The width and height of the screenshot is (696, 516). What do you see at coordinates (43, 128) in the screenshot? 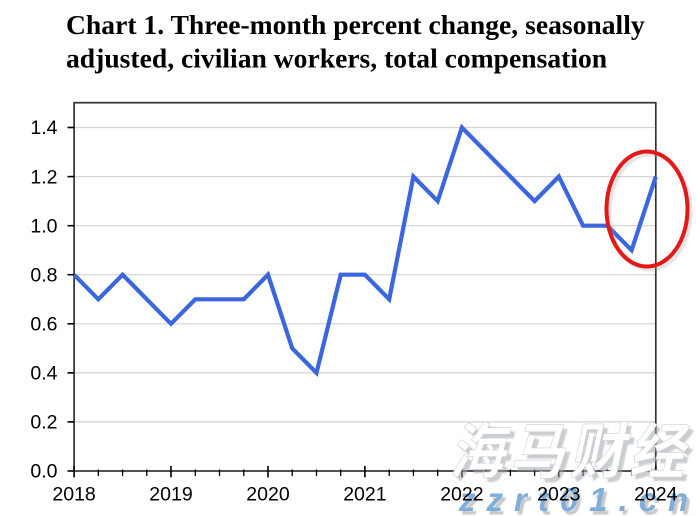
I see `svg-text: 1.4` at bounding box center [43, 128].